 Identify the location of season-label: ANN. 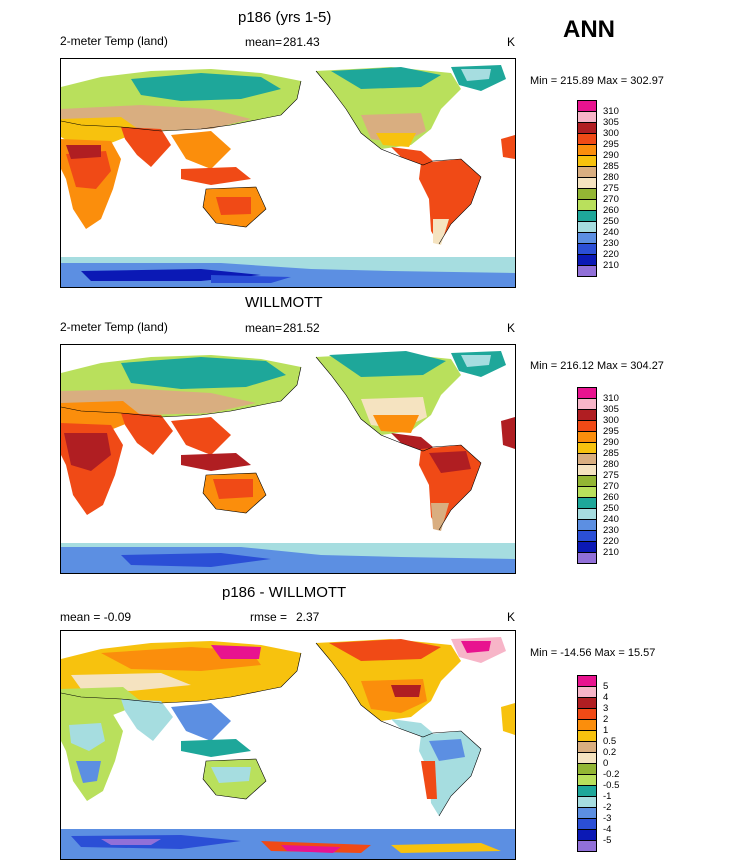
(589, 29).